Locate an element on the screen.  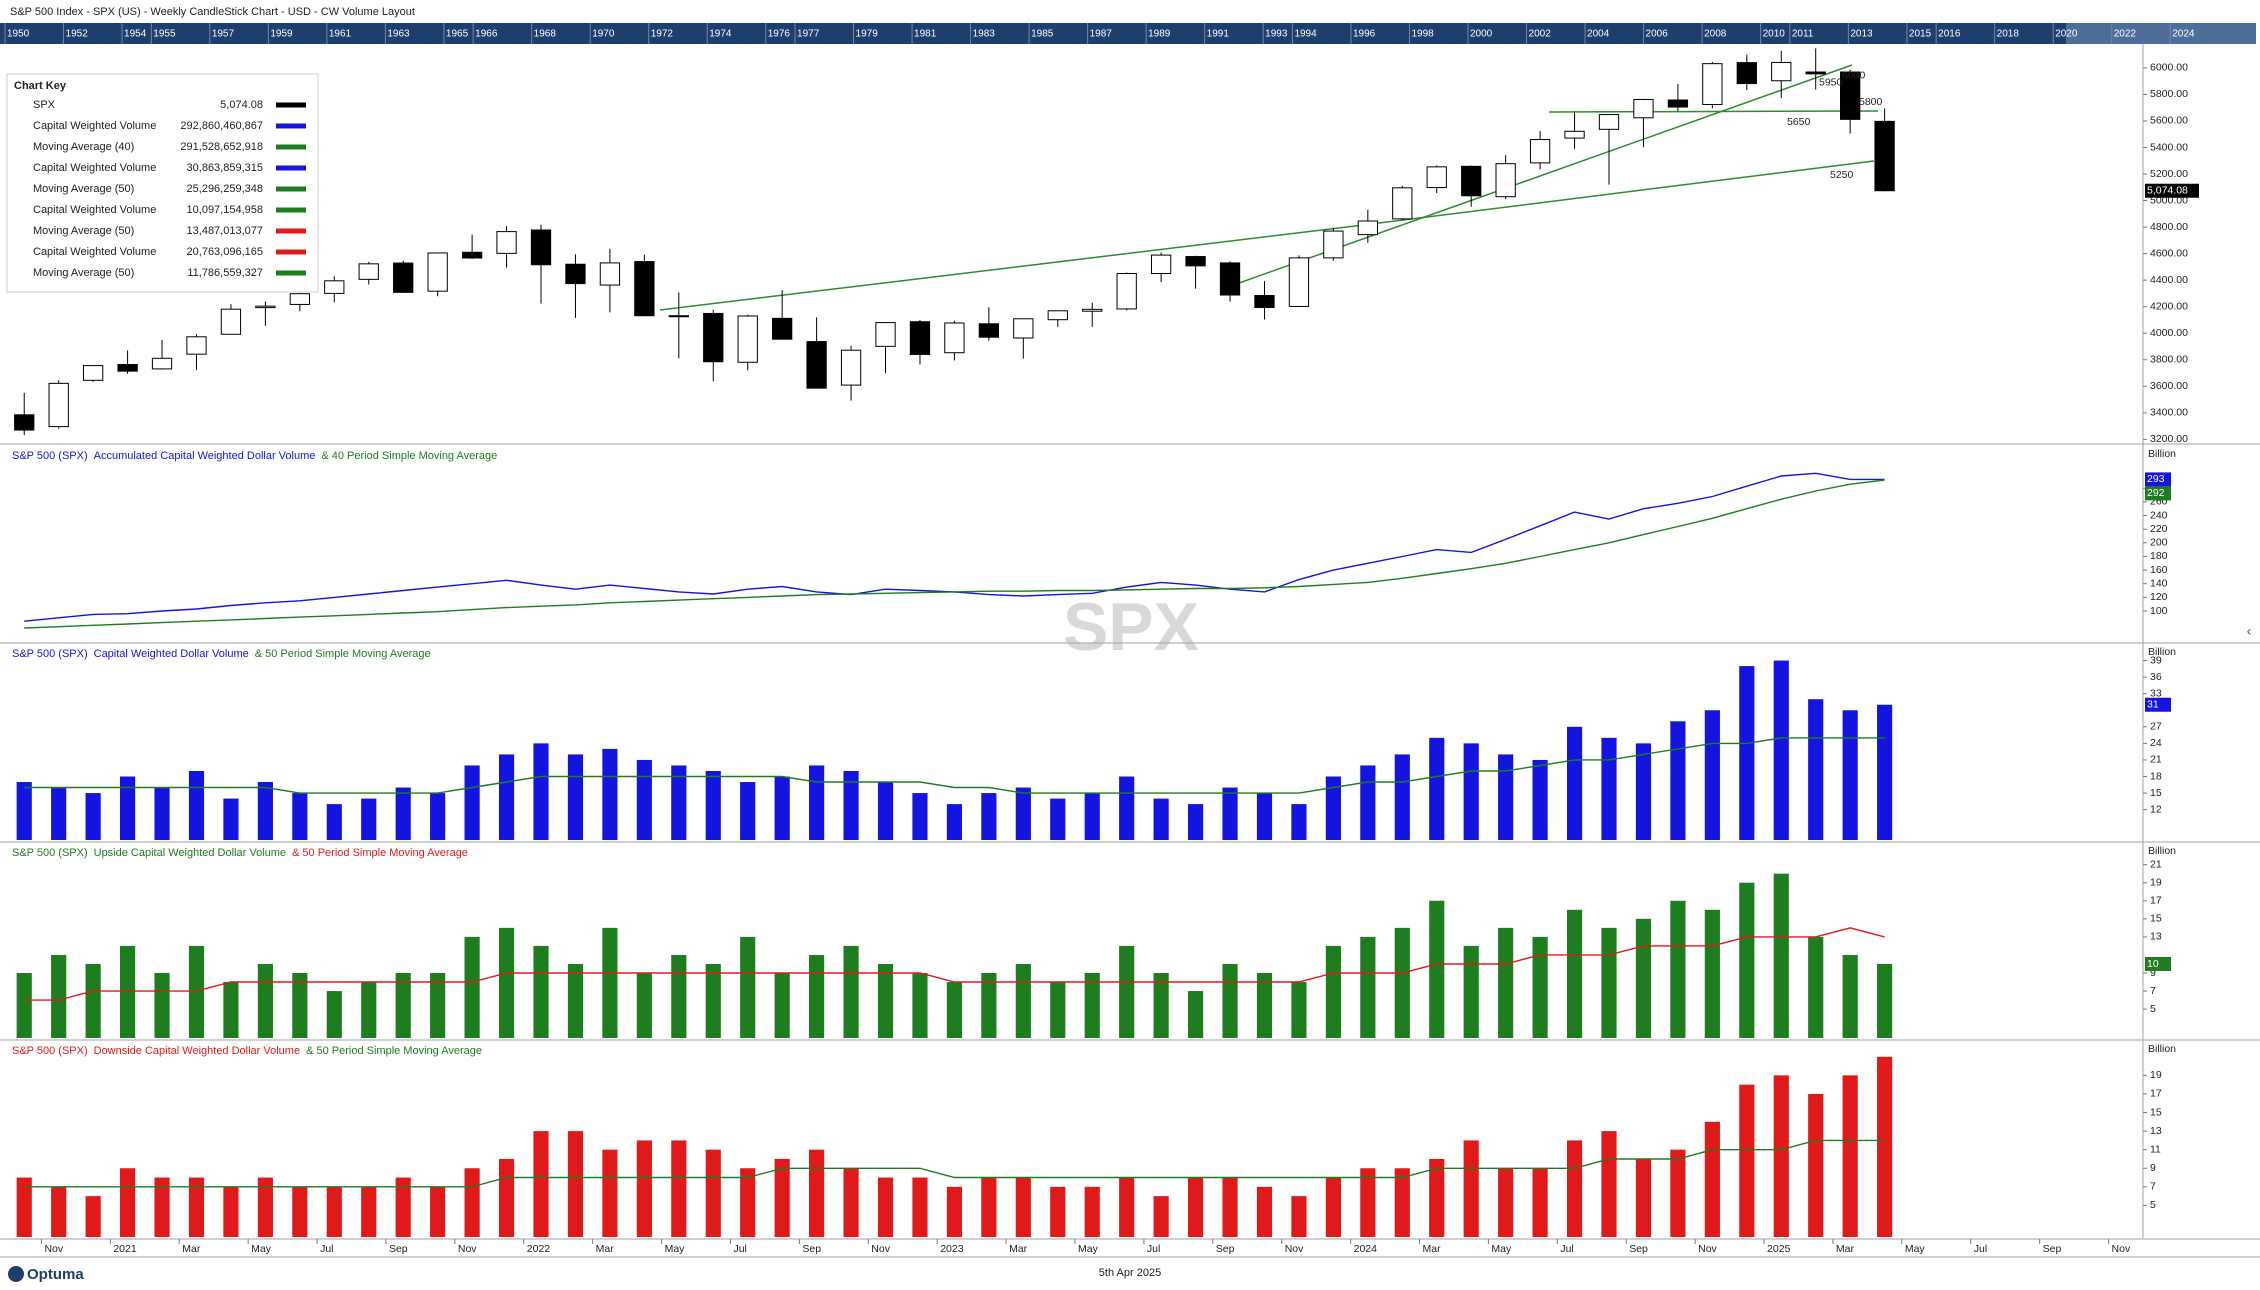
key-value: 10,097,154,958 is located at coordinates (225, 210).